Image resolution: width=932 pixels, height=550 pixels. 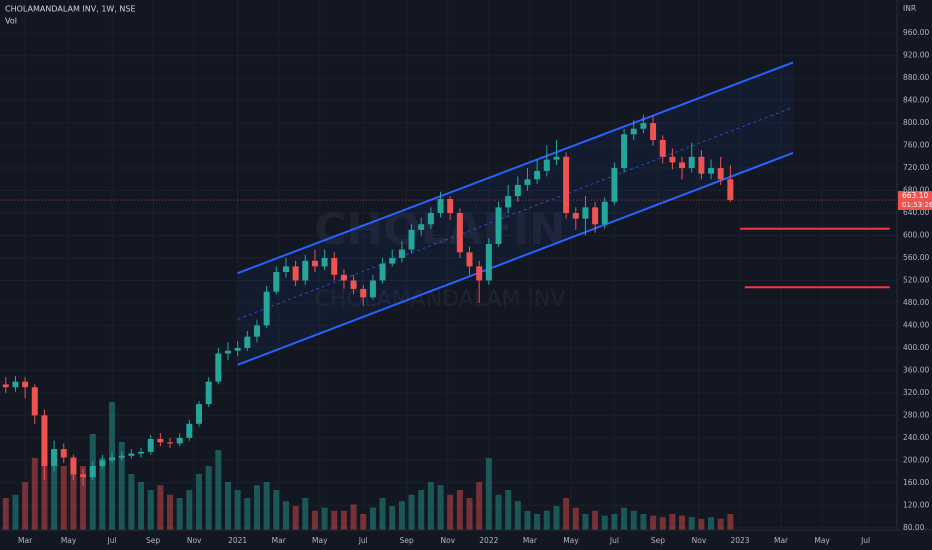 What do you see at coordinates (916, 347) in the screenshot?
I see `y-tick-label: 400.00` at bounding box center [916, 347].